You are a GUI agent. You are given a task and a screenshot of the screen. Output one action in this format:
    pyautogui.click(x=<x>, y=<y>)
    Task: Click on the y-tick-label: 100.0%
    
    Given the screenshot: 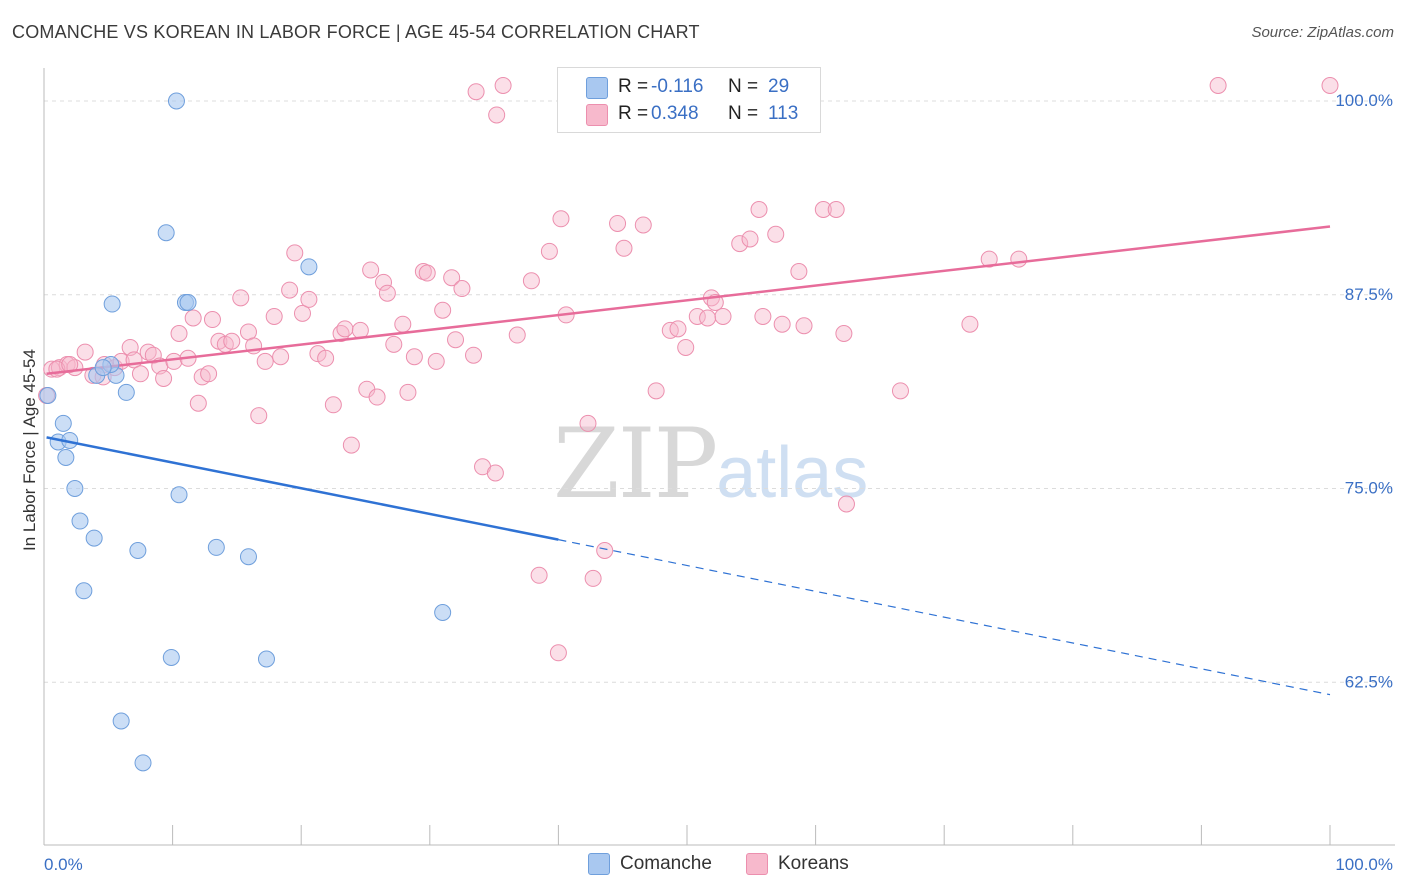 What is the action you would take?
    pyautogui.click(x=1364, y=100)
    